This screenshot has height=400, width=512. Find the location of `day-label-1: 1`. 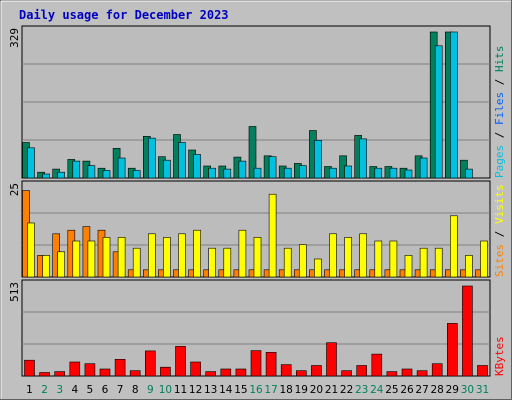

day-label-1: 1 is located at coordinates (29, 390).